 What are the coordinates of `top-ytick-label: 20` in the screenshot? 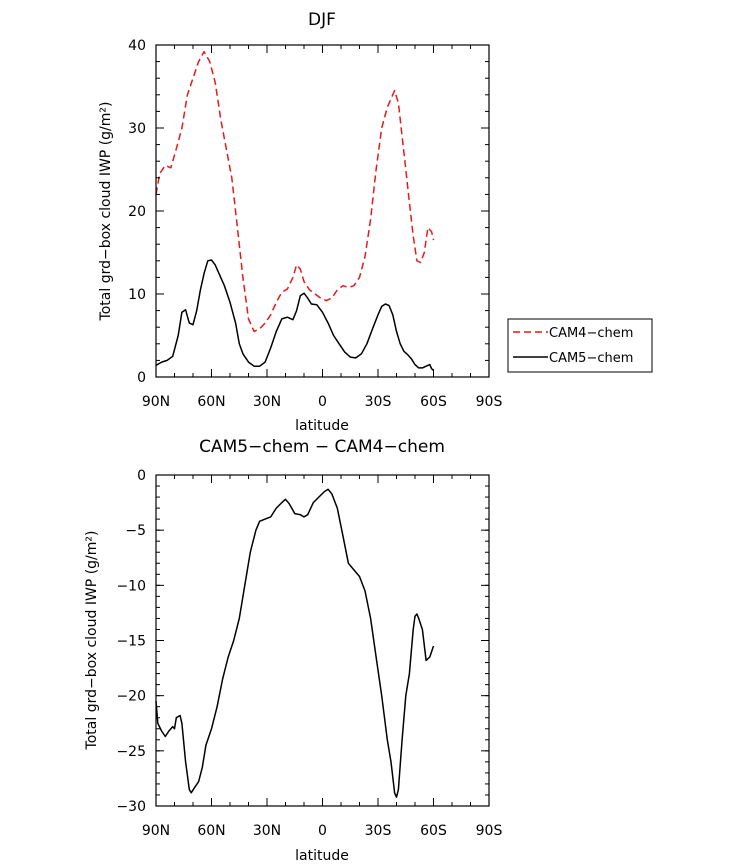 It's located at (137, 212).